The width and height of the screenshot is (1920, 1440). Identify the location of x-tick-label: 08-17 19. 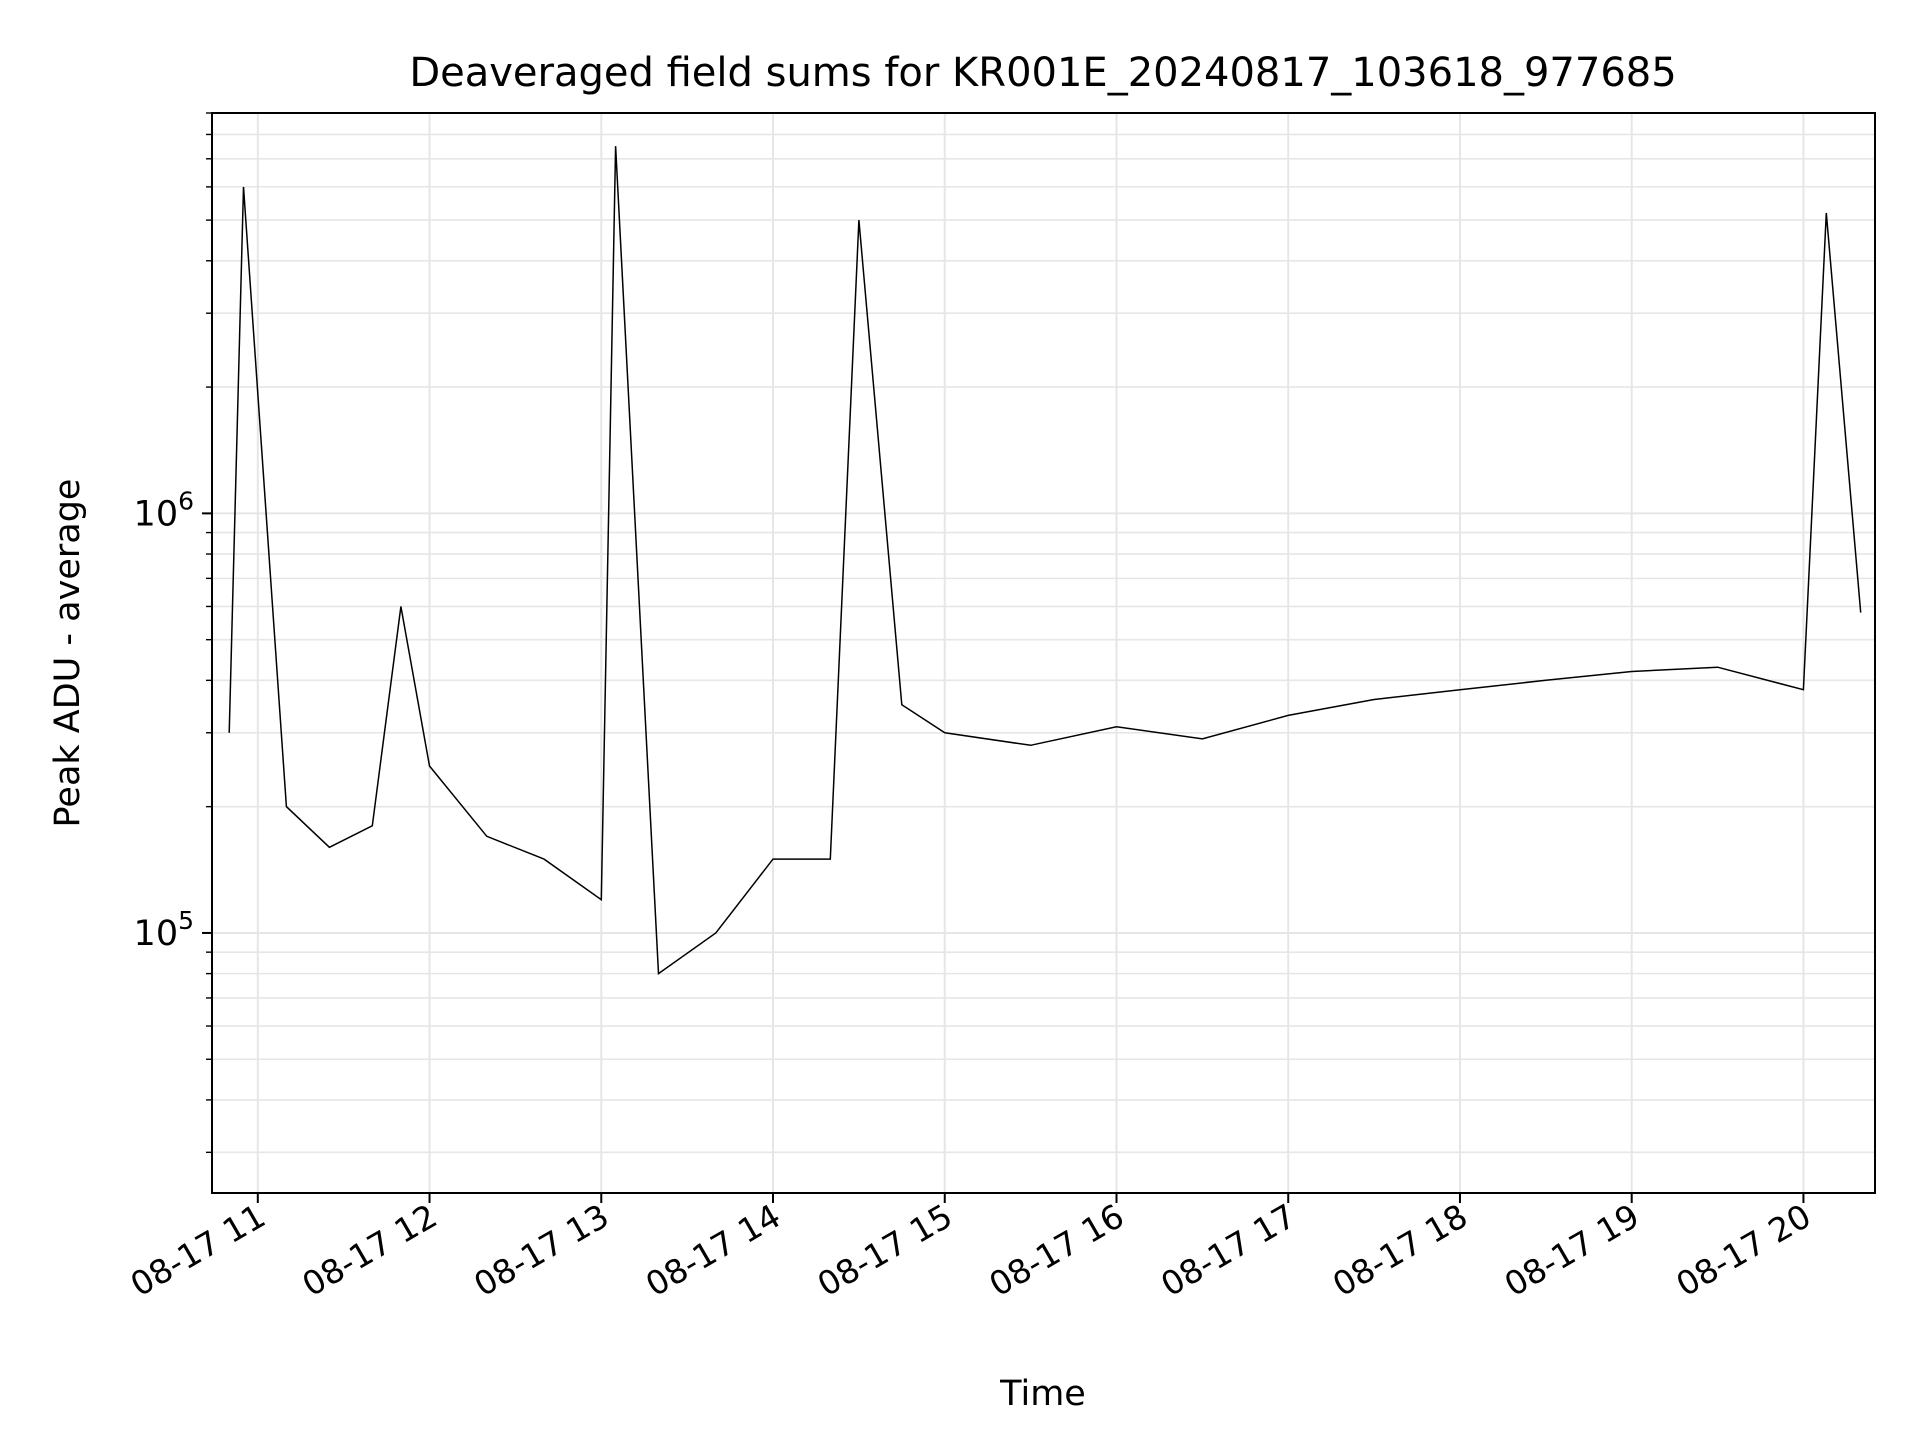
(1572, 1250).